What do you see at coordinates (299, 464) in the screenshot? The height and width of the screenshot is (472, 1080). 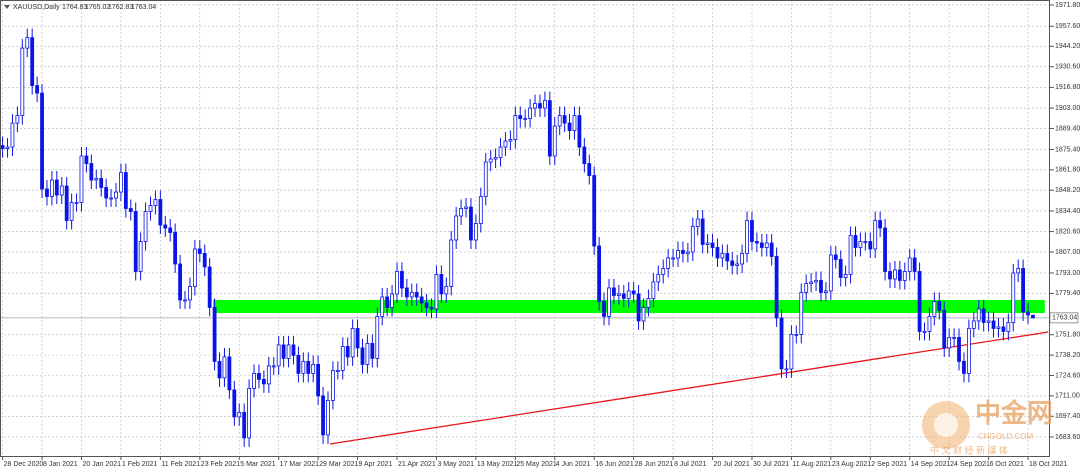 I see `x-tick-label: 17 Mar 2021` at bounding box center [299, 464].